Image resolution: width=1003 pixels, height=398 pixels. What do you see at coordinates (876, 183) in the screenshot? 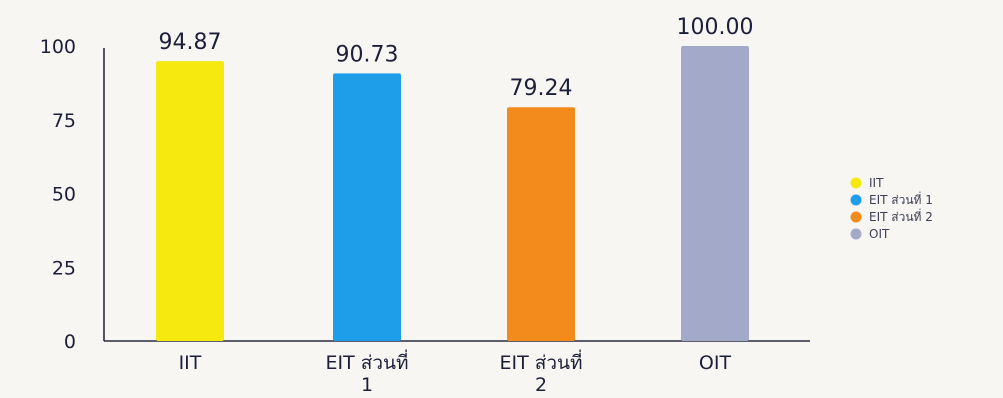
I see `legend-label: IIT` at bounding box center [876, 183].